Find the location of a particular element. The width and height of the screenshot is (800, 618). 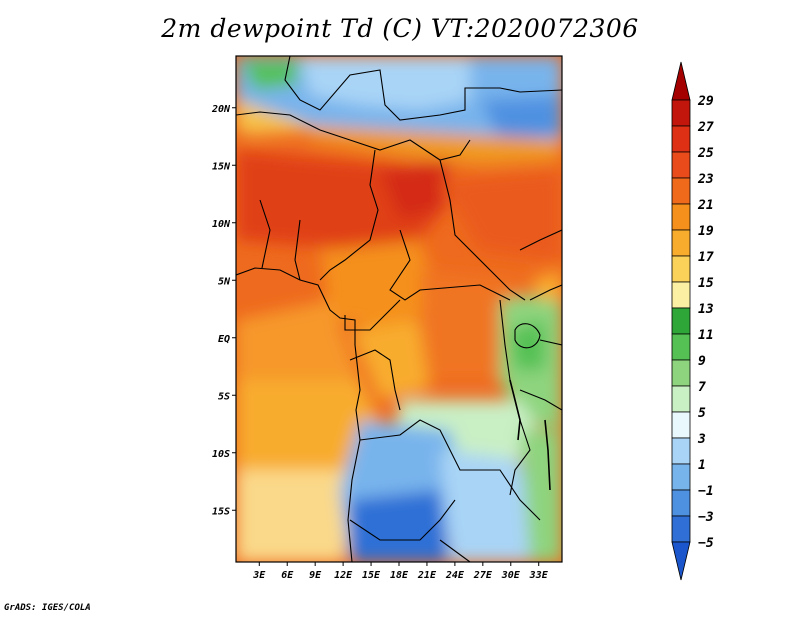

colorbar-label: −5 is located at coordinates (706, 543).